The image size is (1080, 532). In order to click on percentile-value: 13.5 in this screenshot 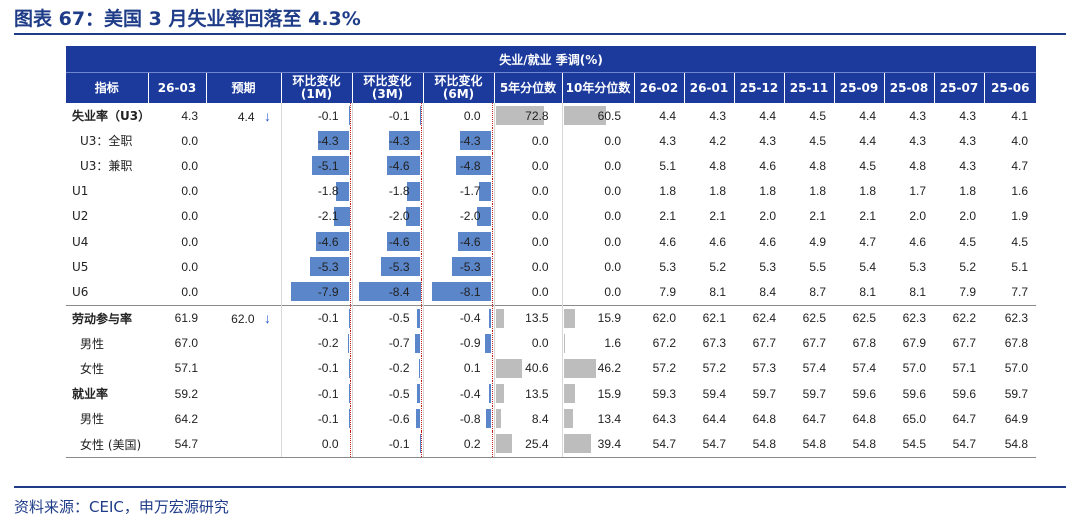, I will do `click(537, 393)`.